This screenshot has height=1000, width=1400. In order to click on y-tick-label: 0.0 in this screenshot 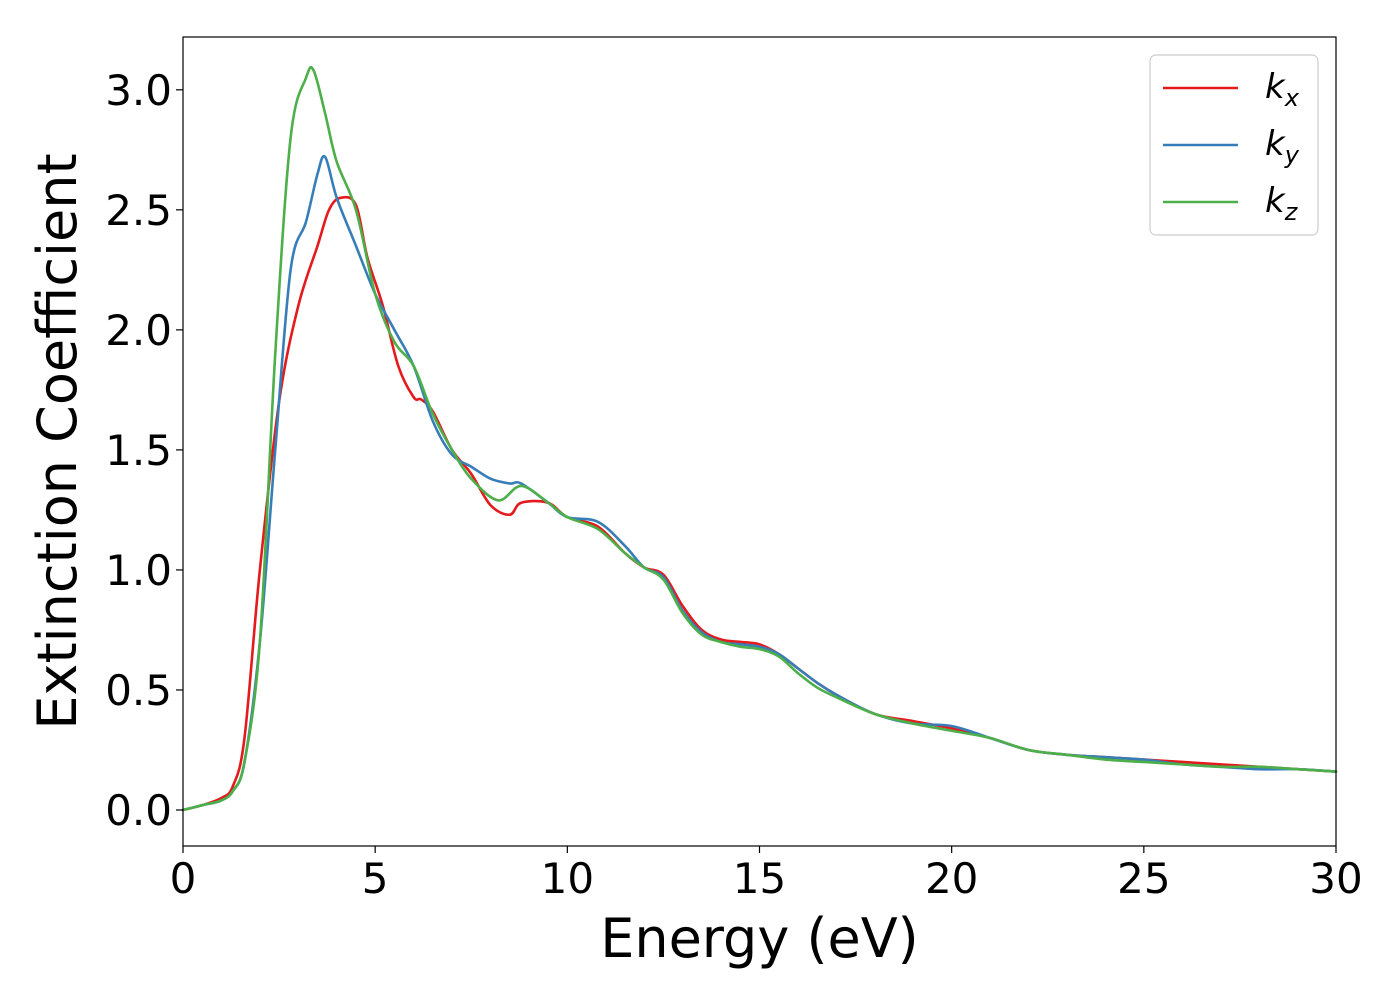, I will do `click(138, 810)`.